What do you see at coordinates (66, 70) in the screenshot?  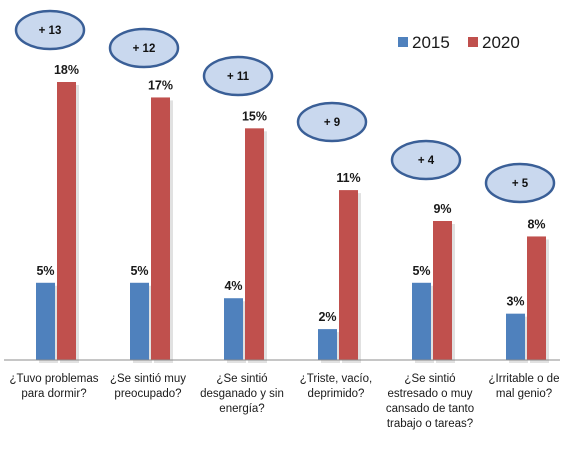 I see `value-label-2020-1: 18%` at bounding box center [66, 70].